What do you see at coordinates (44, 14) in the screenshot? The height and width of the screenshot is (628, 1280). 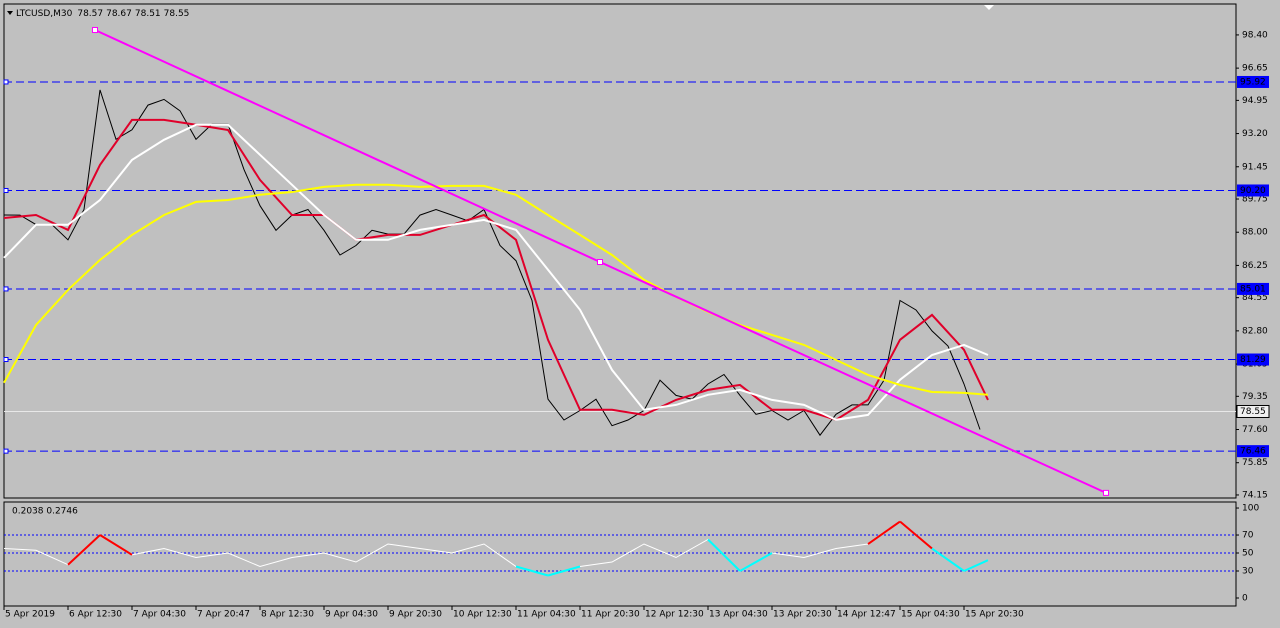 I see `symbol: LTCUSD,M30` at bounding box center [44, 14].